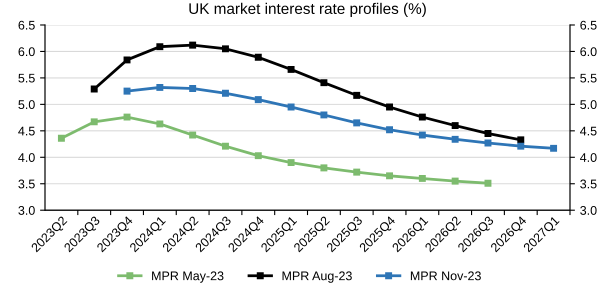 This screenshot has width=600, height=294. I want to click on y-tick-label: 4.5, so click(26, 131).